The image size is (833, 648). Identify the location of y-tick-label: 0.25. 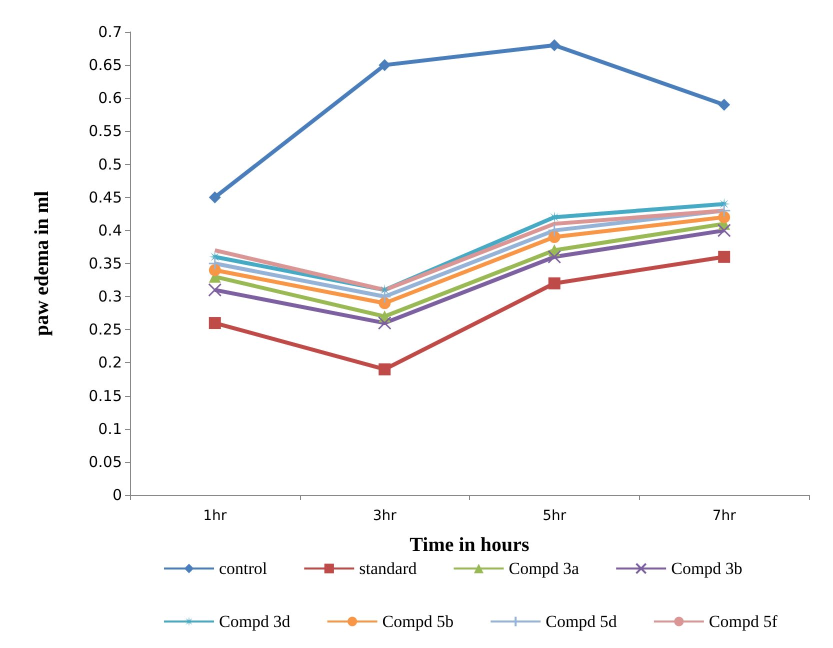
(105, 329).